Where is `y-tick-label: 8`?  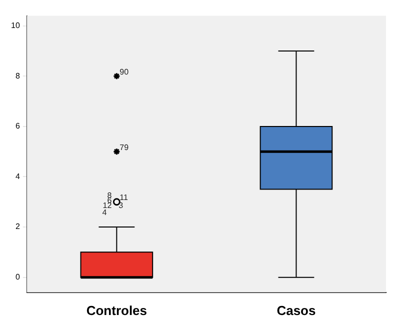 y-tick-label: 8 is located at coordinates (17, 75).